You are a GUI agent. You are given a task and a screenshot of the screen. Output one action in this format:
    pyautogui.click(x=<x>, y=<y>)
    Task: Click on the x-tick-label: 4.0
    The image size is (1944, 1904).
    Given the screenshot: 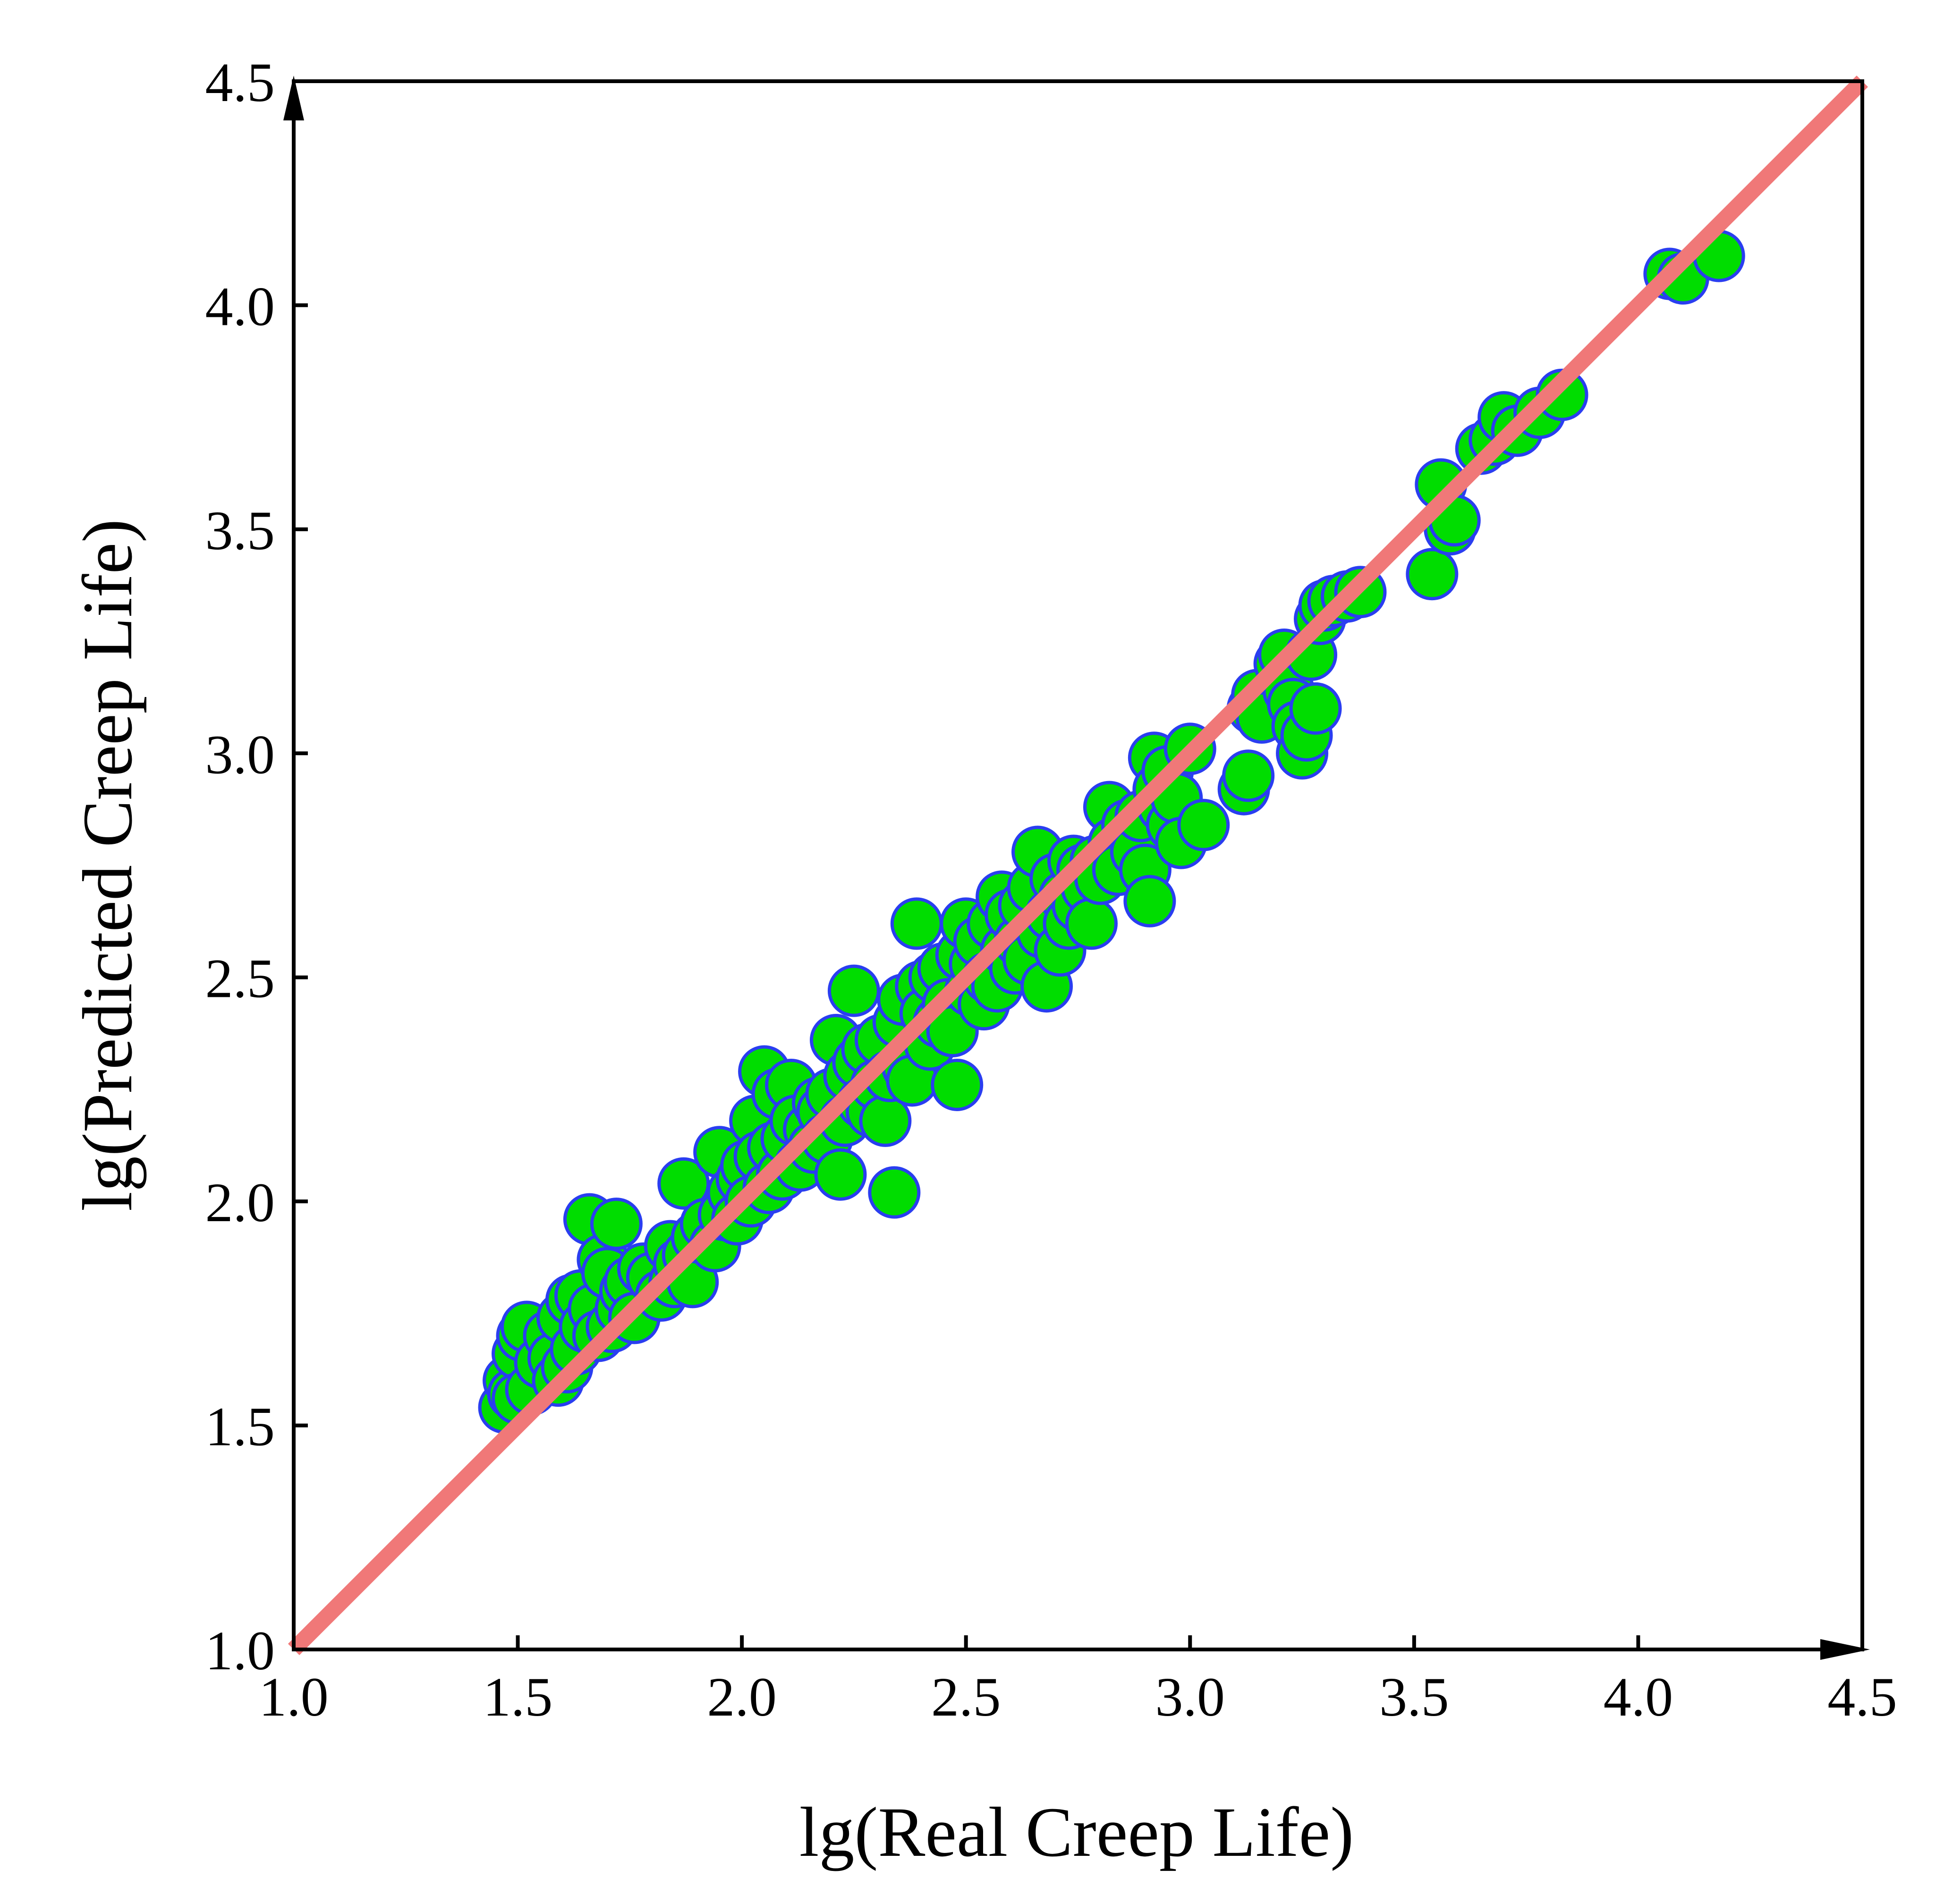 What is the action you would take?
    pyautogui.click(x=1638, y=1697)
    